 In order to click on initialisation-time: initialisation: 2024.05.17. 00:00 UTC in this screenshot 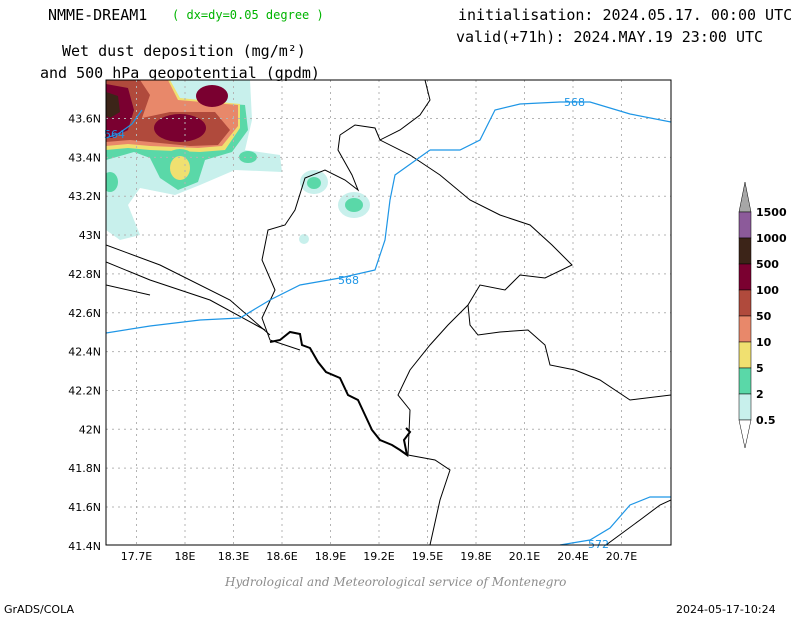, I will do `click(625, 15)`.